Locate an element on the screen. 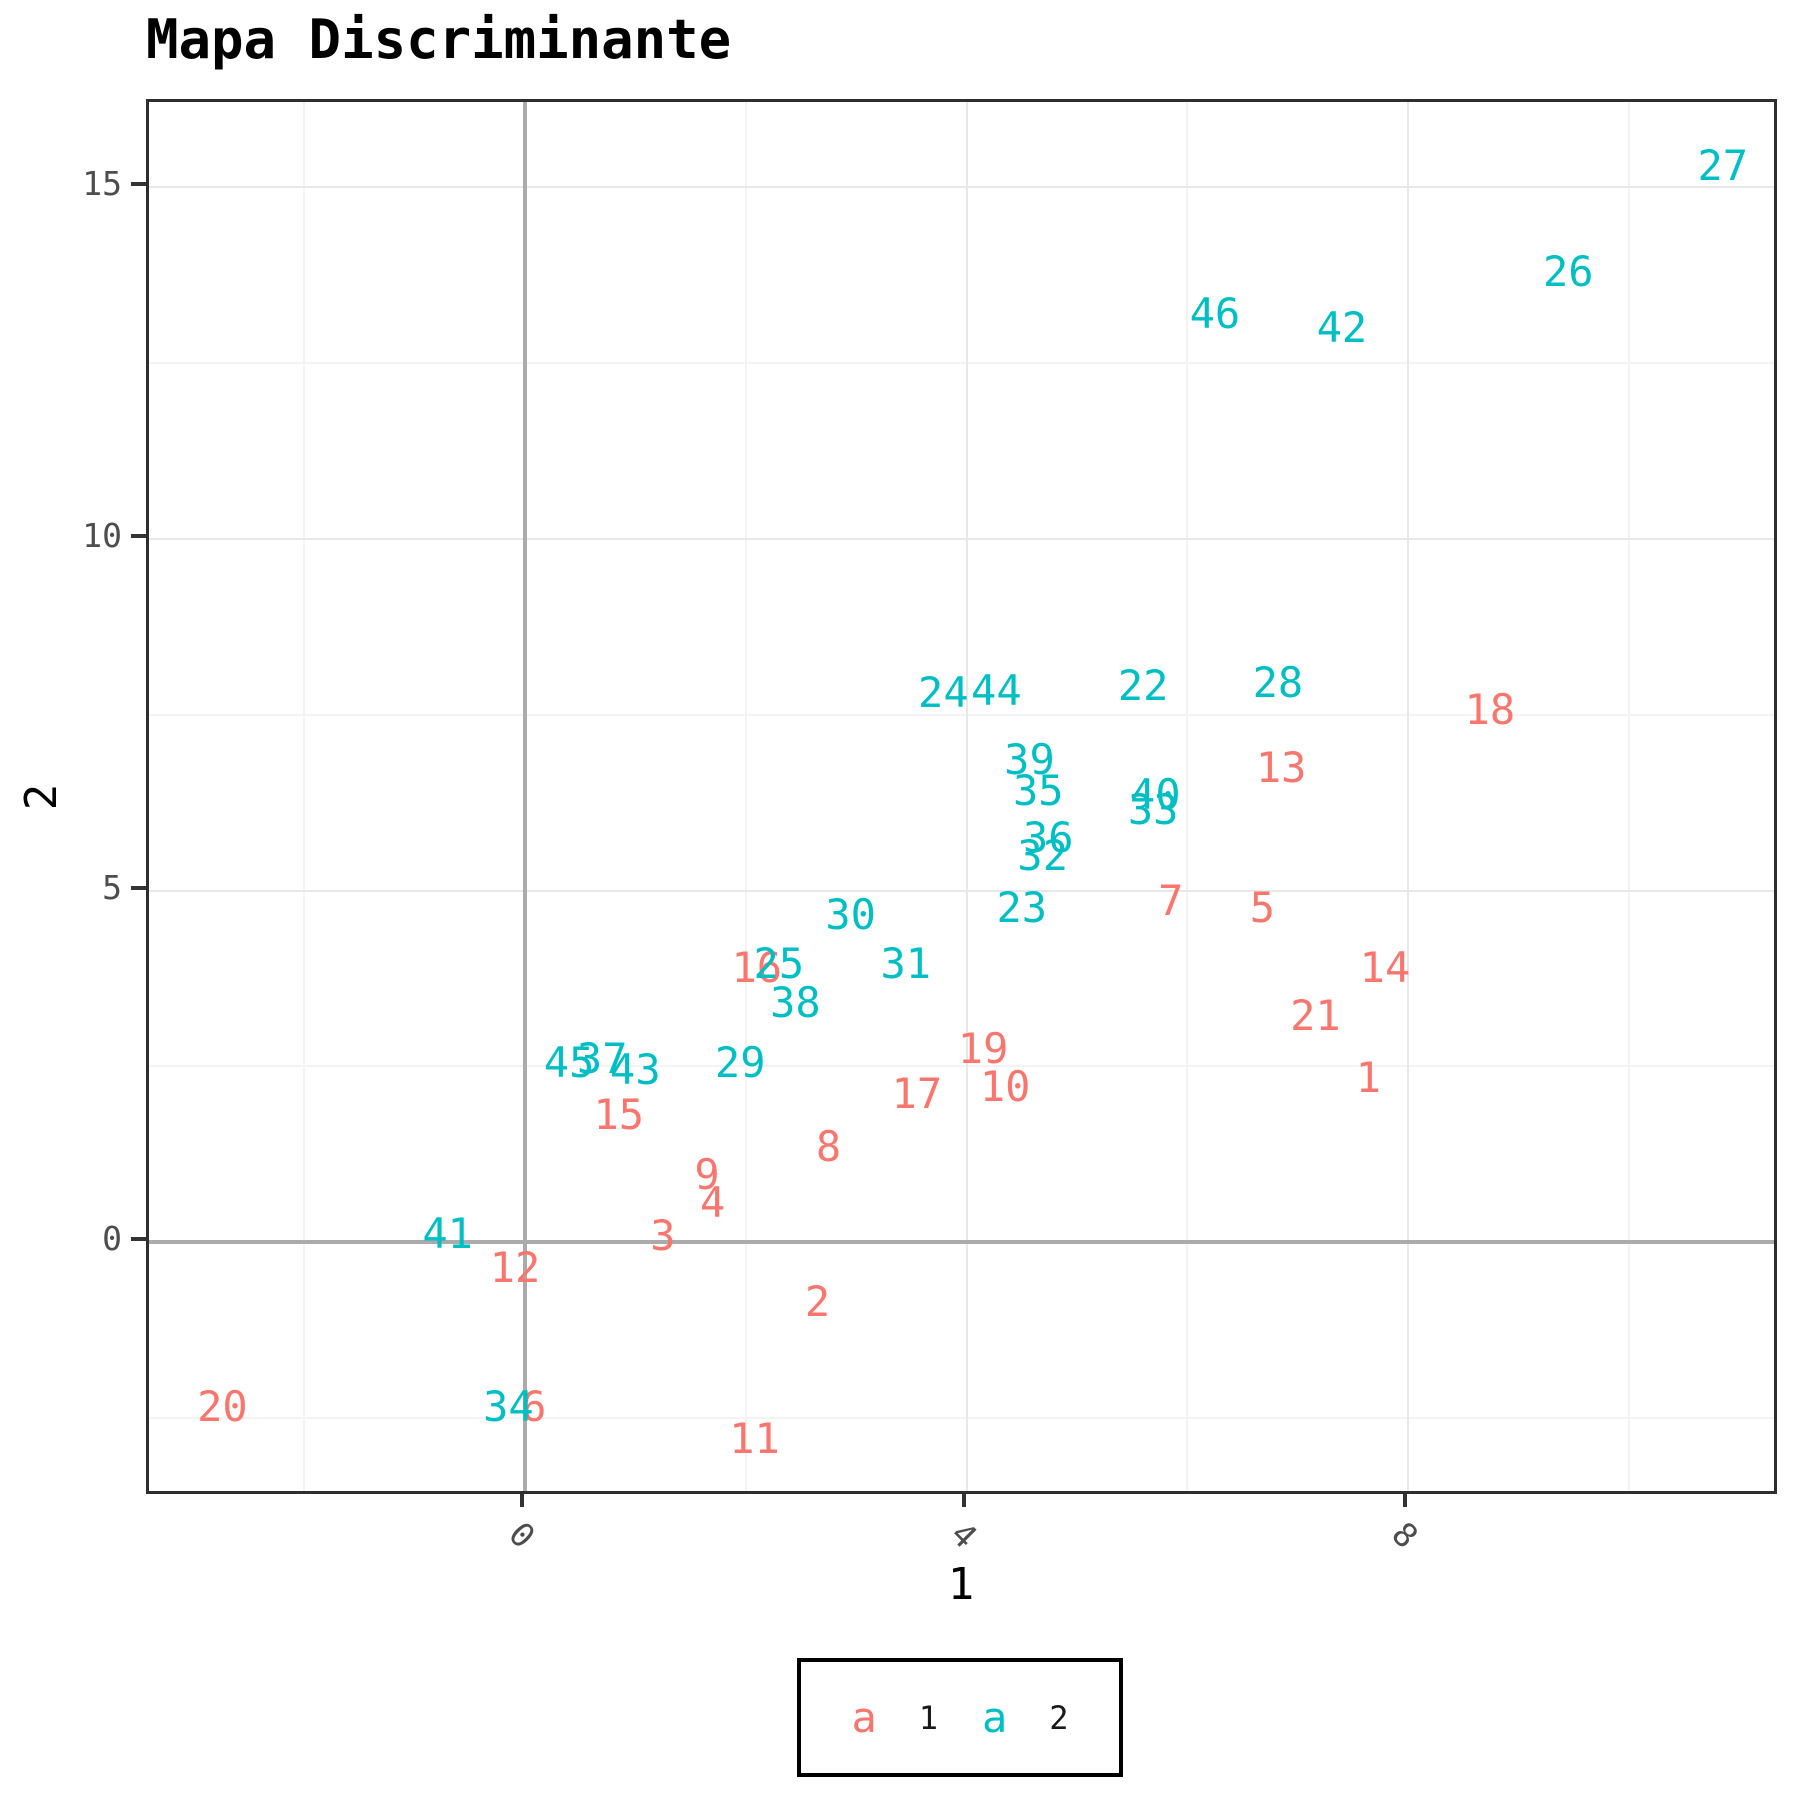 This screenshot has width=1800, height=1800. point-label-21: 21 is located at coordinates (1315, 1016).